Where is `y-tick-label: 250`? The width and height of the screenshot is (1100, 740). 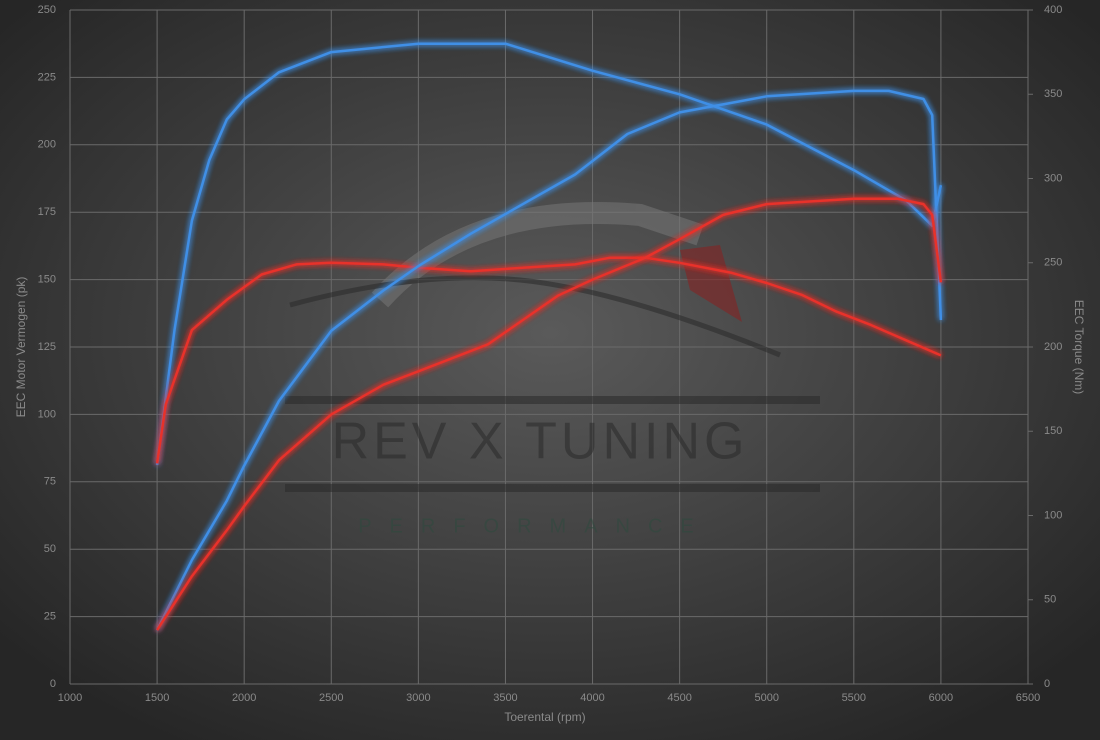
y-tick-label: 250 is located at coordinates (47, 10).